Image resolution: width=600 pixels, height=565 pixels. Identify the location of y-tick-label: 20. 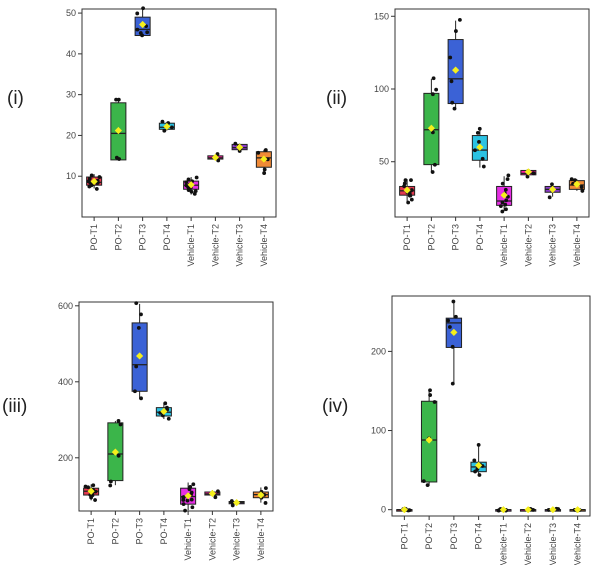
(71, 135).